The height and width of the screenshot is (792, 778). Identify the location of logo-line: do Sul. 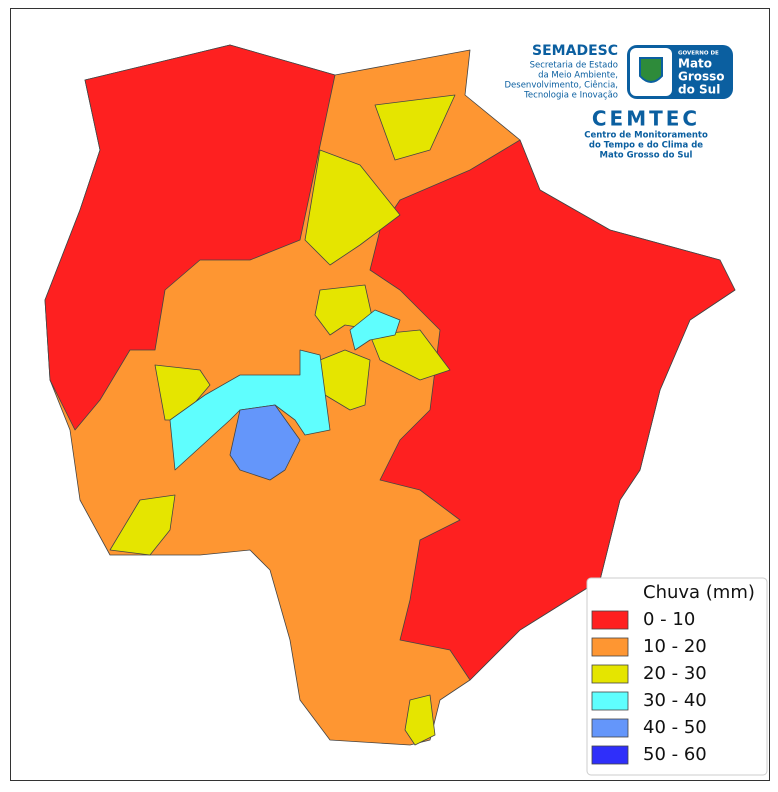
(699, 90).